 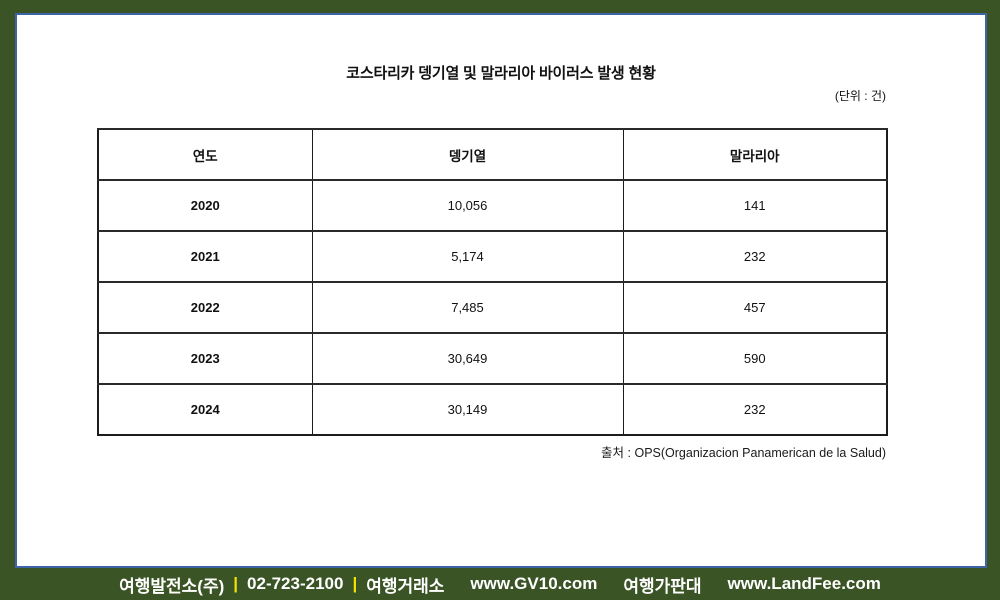 I want to click on footer-market-label: 여행거래소, so click(x=405, y=586).